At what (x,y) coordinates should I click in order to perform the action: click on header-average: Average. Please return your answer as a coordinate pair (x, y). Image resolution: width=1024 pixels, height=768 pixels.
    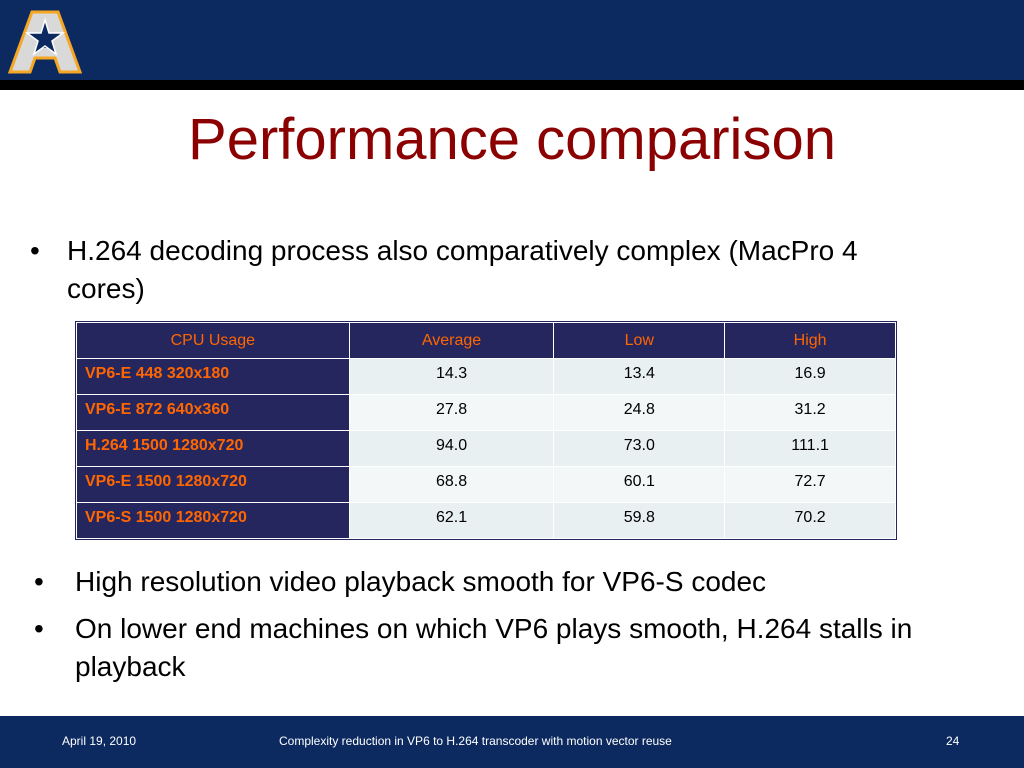
    Looking at the image, I should click on (451, 340).